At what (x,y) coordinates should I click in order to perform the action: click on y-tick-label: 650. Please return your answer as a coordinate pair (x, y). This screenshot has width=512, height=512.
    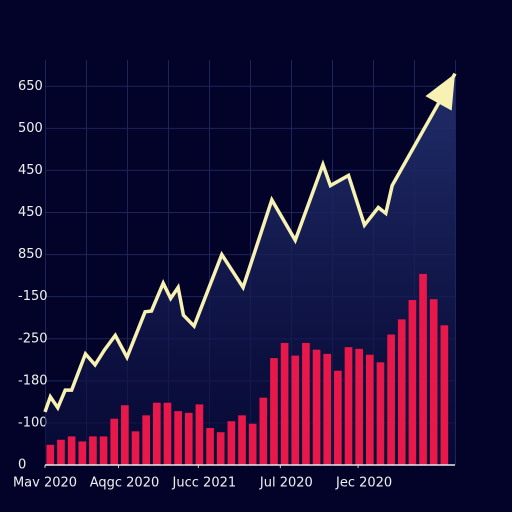
    Looking at the image, I should click on (30, 86).